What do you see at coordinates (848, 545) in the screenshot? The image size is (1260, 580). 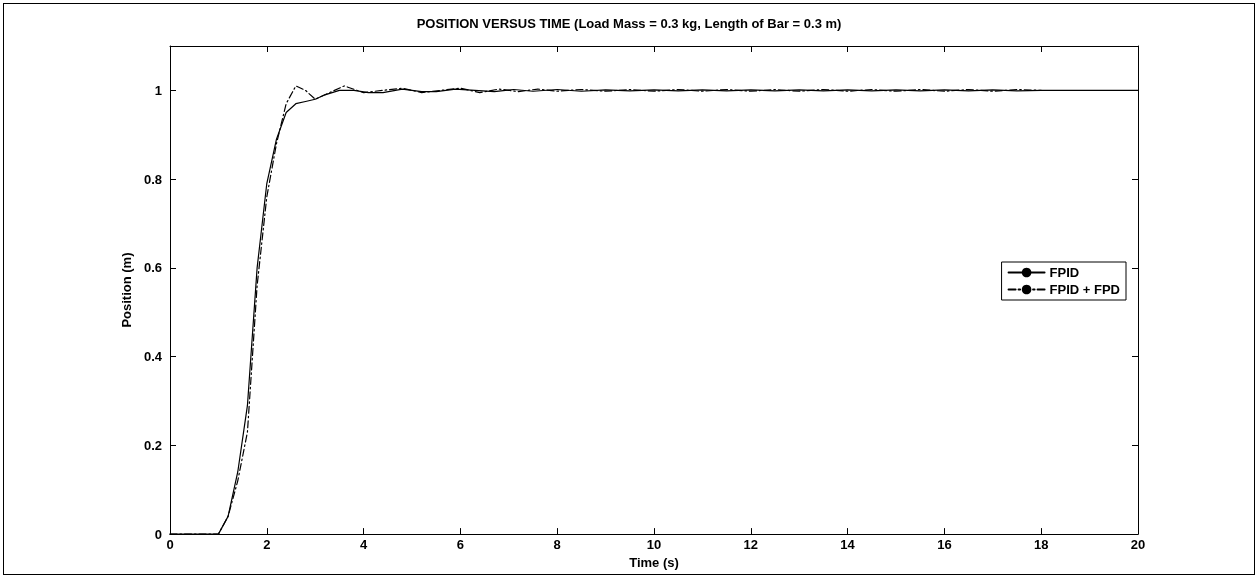 I see `x-tick-label: 14` at bounding box center [848, 545].